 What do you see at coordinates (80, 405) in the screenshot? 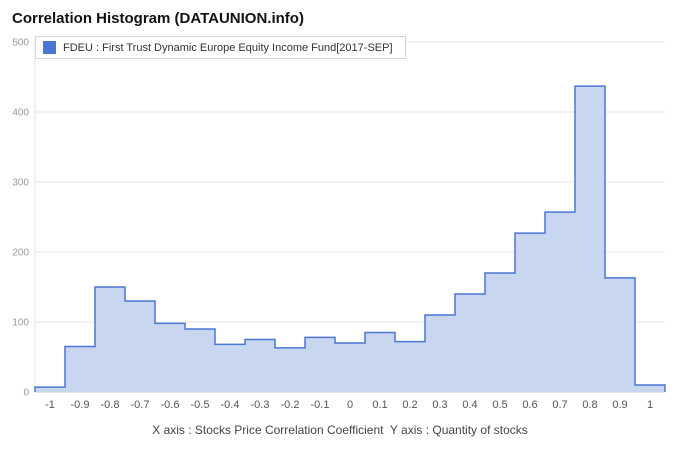
I see `svg-text: -0.9` at bounding box center [80, 405].